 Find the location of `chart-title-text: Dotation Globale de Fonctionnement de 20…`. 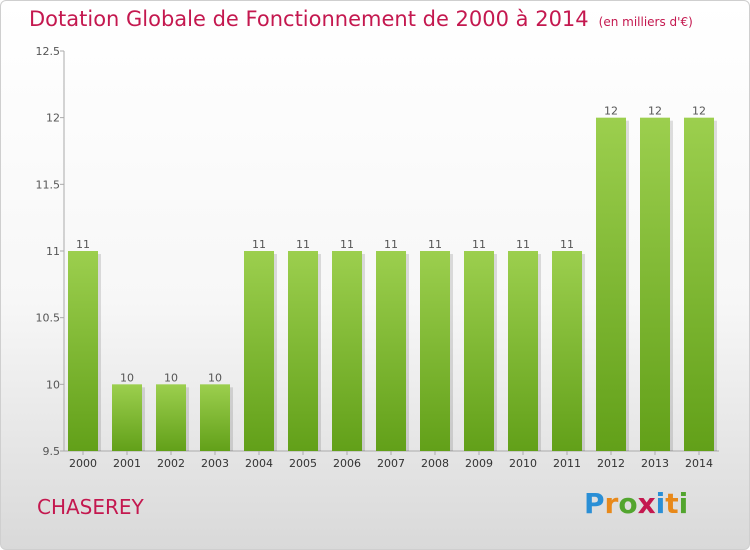

chart-title-text: Dotation Globale de Fonctionnement de 20… is located at coordinates (309, 19).